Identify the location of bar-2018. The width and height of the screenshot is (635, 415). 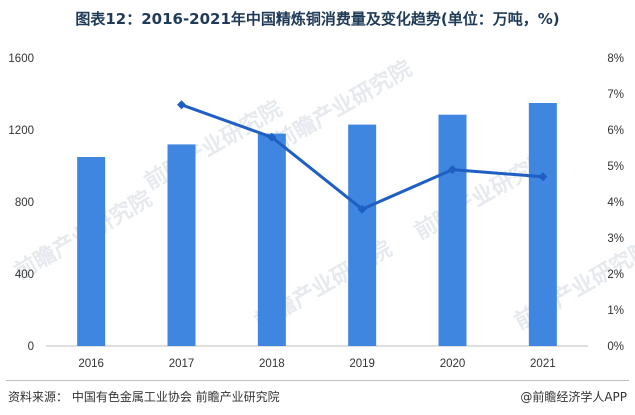
(271, 239).